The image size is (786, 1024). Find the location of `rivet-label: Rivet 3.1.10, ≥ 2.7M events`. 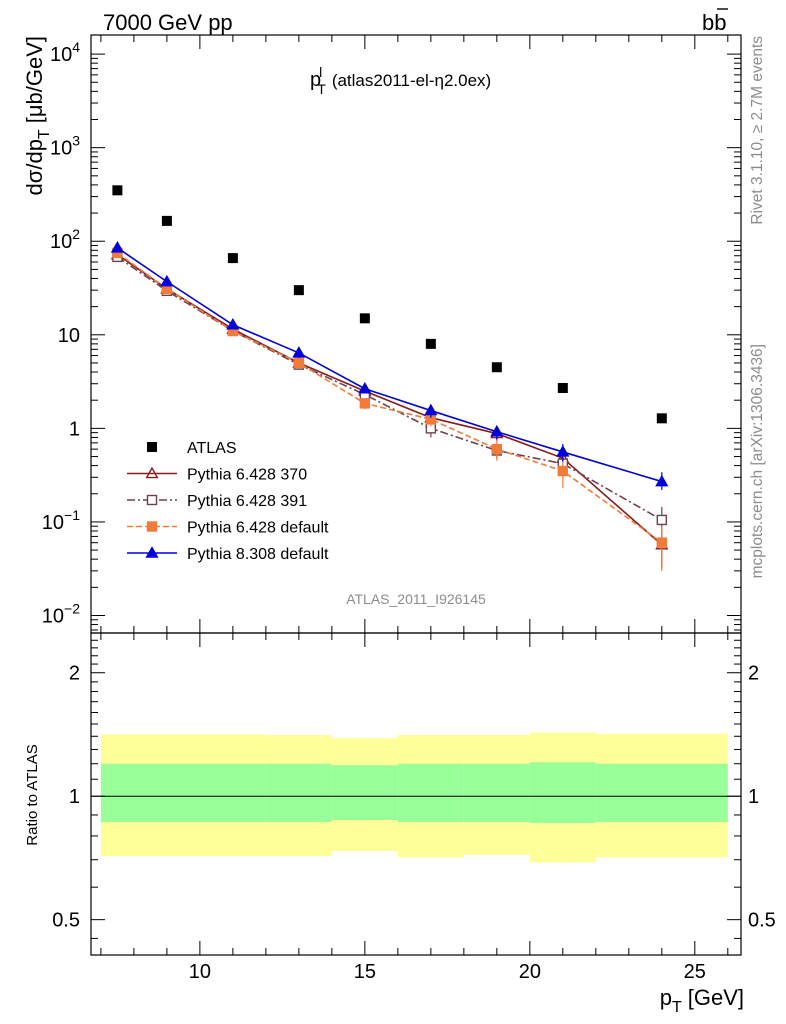

rivet-label: Rivet 3.1.10, ≥ 2.7M events is located at coordinates (757, 130).